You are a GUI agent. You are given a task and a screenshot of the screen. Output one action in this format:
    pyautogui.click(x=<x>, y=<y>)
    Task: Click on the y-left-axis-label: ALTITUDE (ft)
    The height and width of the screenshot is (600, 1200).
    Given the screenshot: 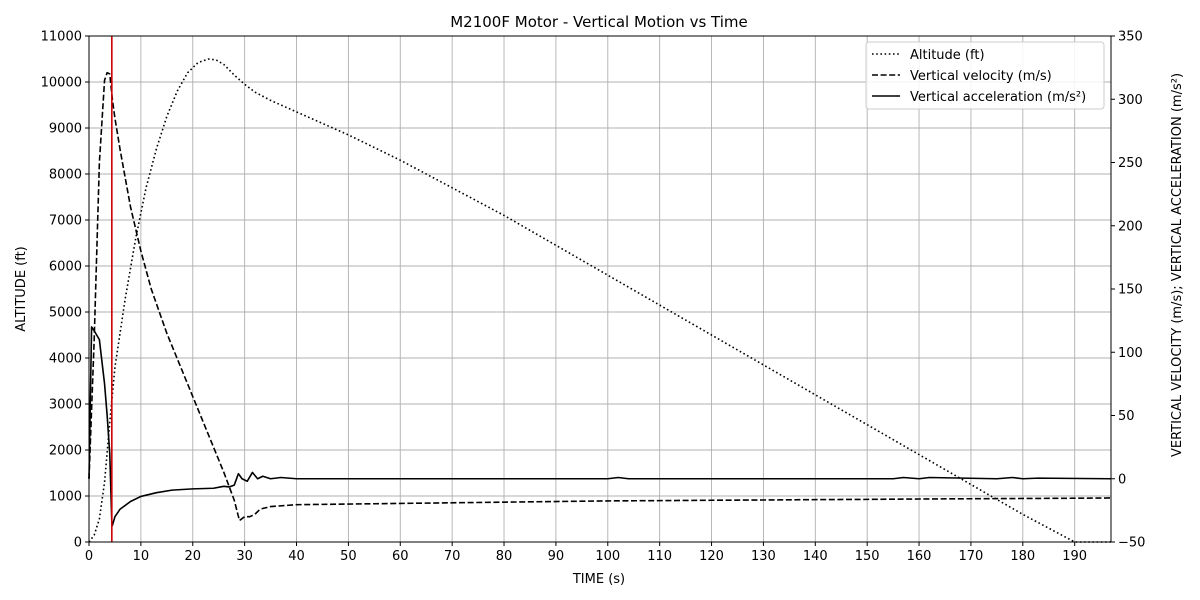 What is the action you would take?
    pyautogui.click(x=21, y=289)
    